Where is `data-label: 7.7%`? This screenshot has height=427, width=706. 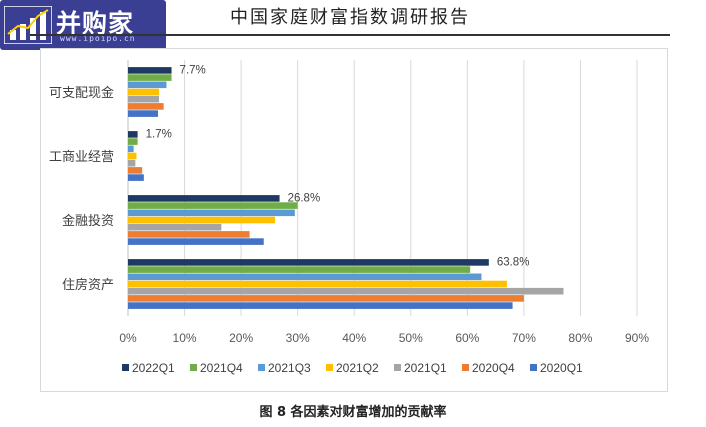
data-label: 7.7% is located at coordinates (193, 71).